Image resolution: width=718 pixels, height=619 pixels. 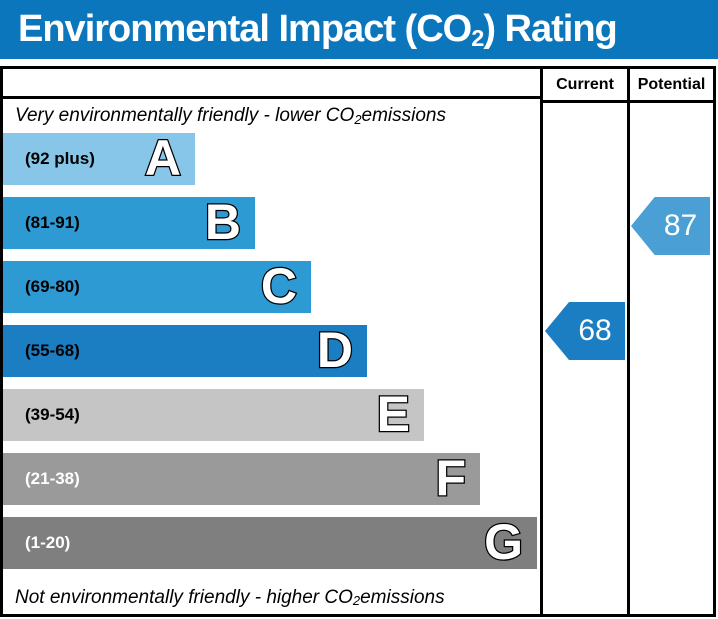 What do you see at coordinates (271, 84) in the screenshot?
I see `main-header-spacer` at bounding box center [271, 84].